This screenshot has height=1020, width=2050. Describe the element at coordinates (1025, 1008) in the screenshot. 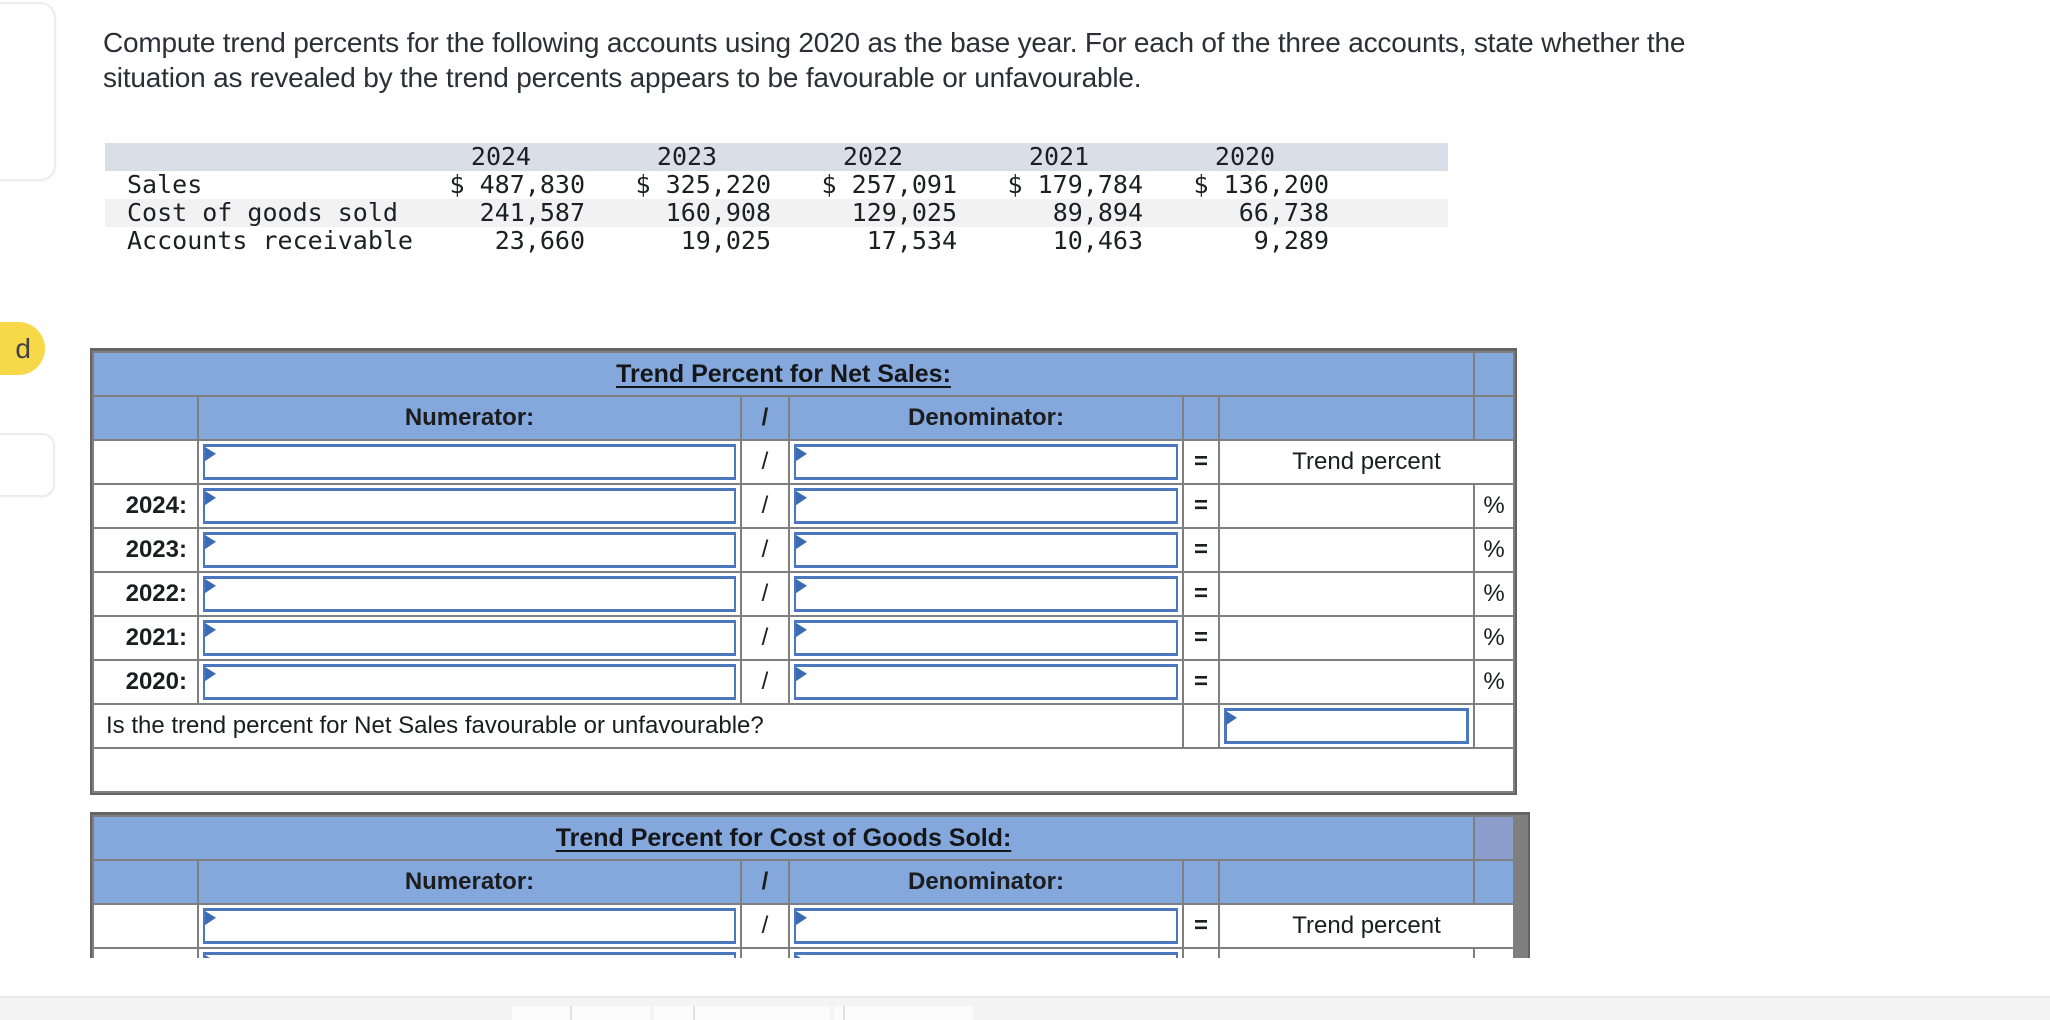

I see `bottom-toolbar-fragment` at that location.